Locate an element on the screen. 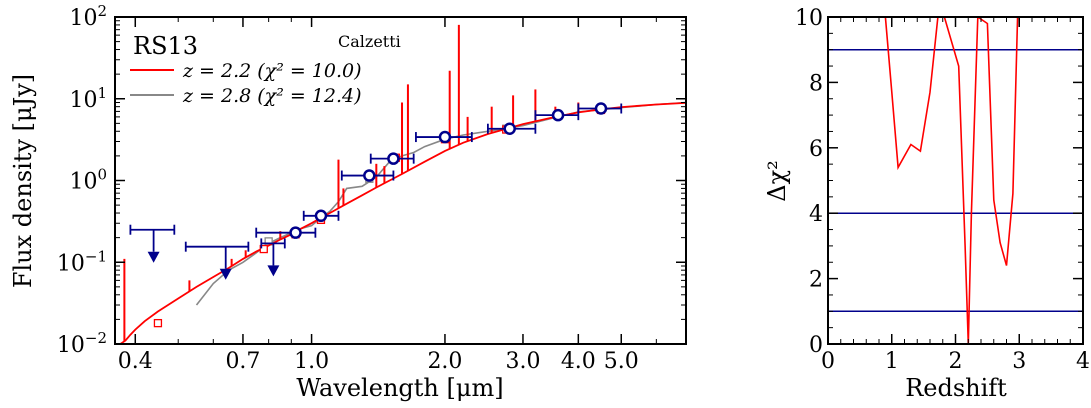  sed-x-axis-title: Wavelength [μm] is located at coordinates (399, 388).